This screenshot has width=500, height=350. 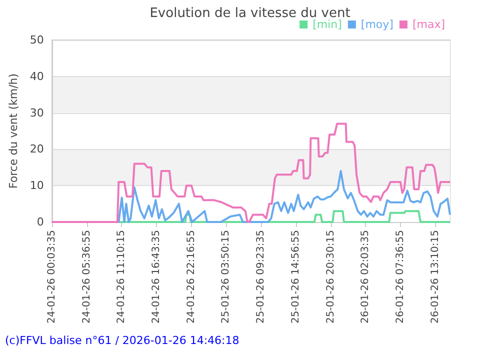 What do you see at coordinates (261, 277) in the screenshot?
I see `x-tick-label: 25-01-26 09:23:35` at bounding box center [261, 277].